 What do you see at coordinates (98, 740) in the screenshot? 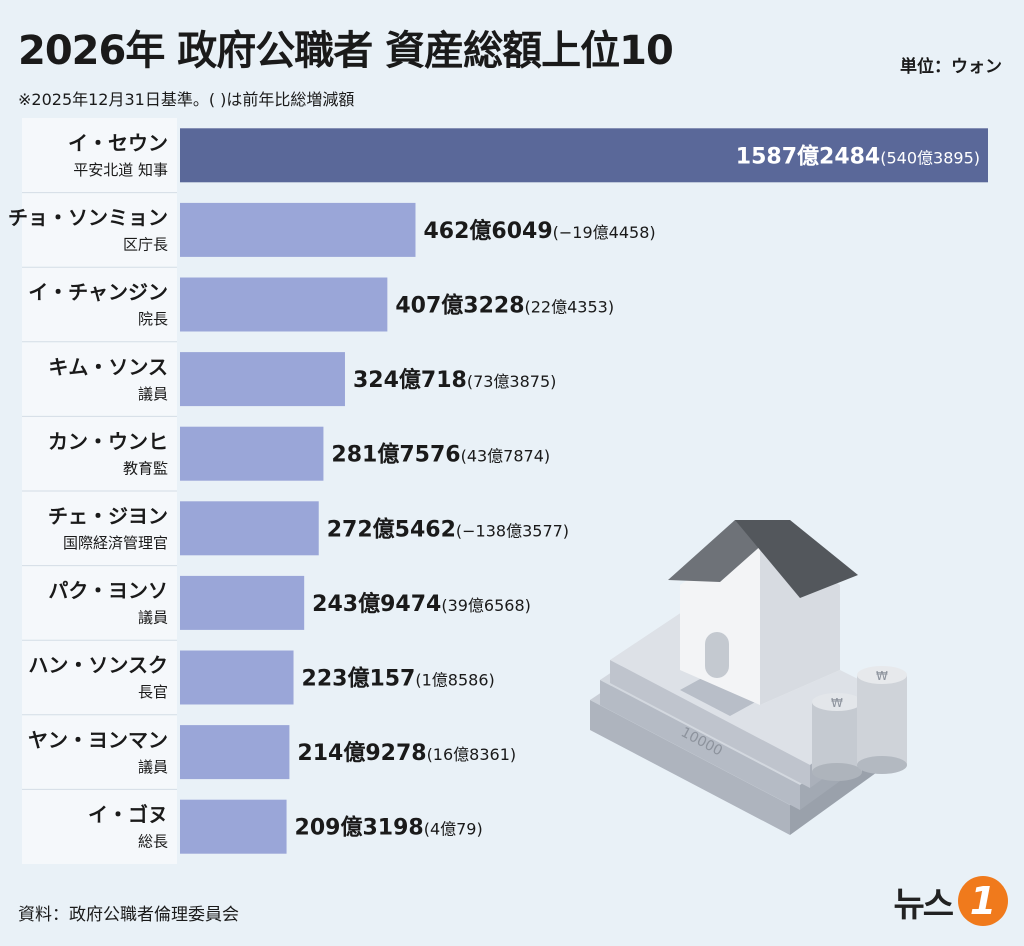
I see `person-name: ヤン・ヨンマン` at bounding box center [98, 740].